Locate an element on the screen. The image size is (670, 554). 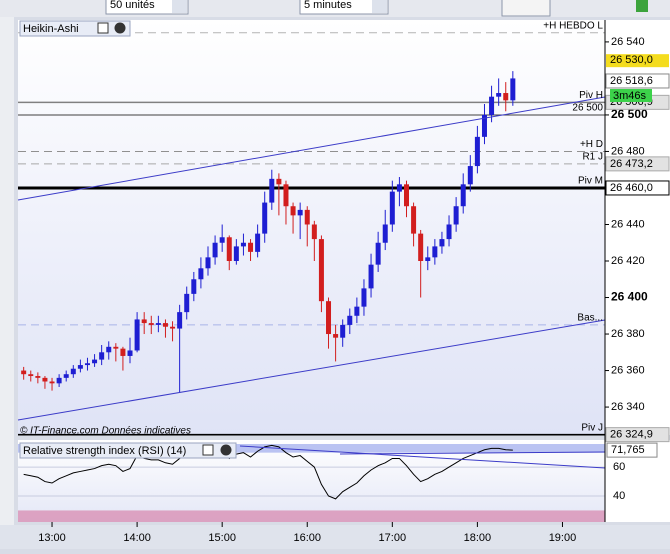
interval-dropdown is located at coordinates (344, 7).